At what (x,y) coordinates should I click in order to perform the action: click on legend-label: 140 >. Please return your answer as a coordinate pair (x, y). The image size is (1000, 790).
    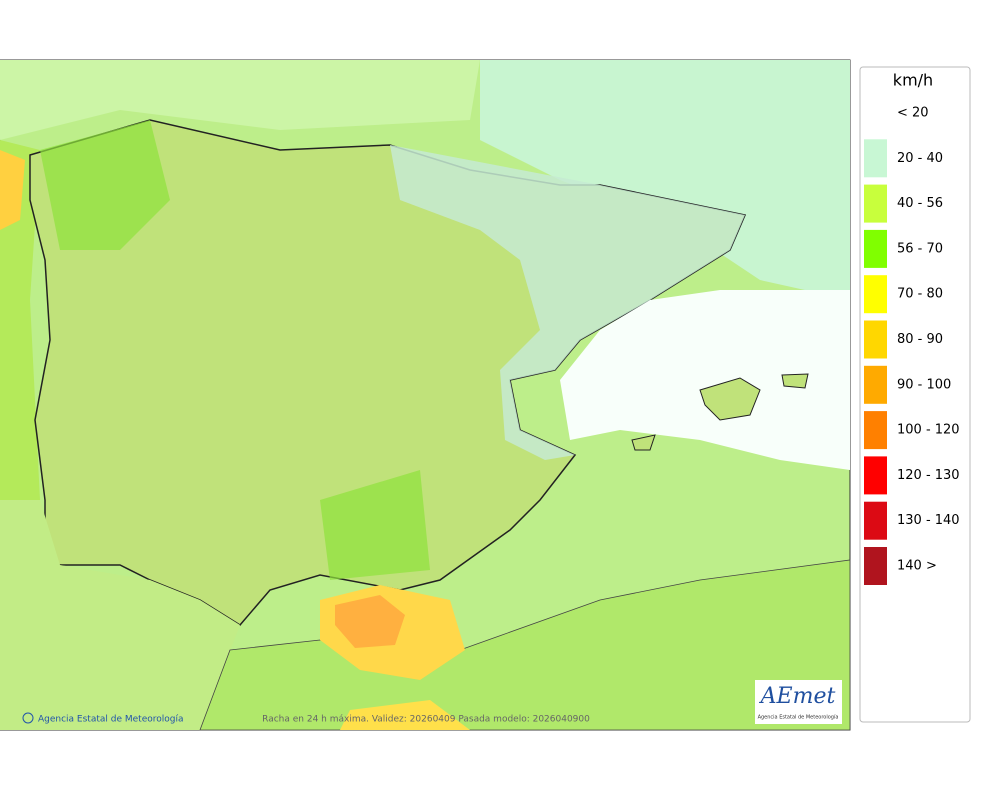
    Looking at the image, I should click on (917, 566).